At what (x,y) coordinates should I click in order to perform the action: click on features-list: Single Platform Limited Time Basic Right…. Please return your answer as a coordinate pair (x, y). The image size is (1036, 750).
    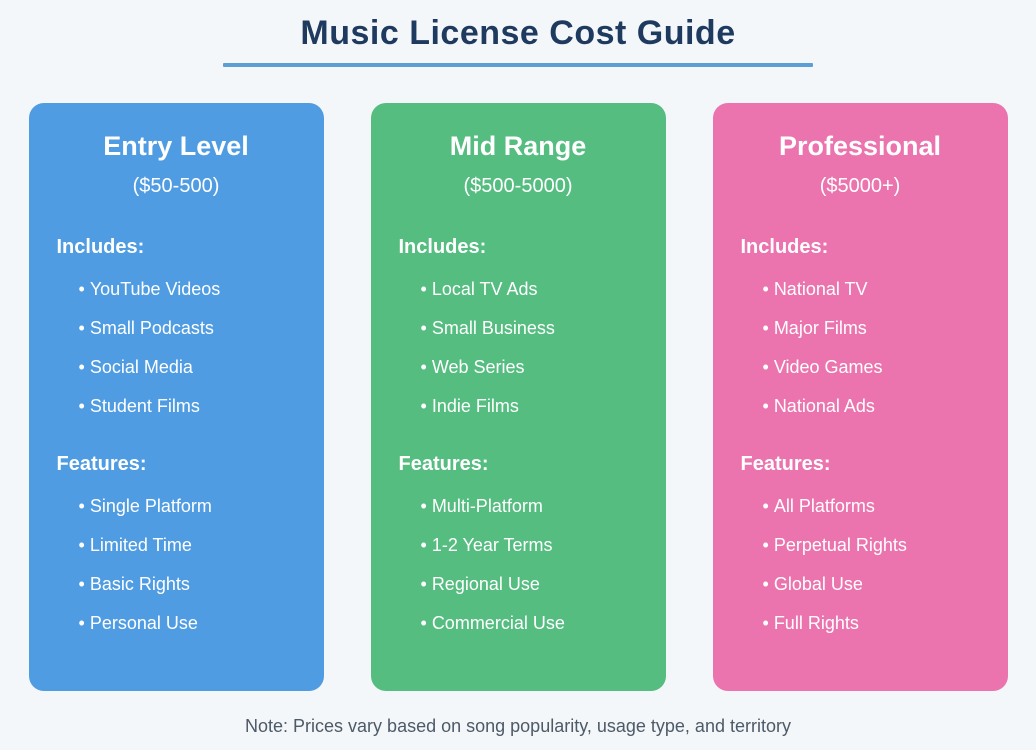
    Looking at the image, I should click on (176, 564).